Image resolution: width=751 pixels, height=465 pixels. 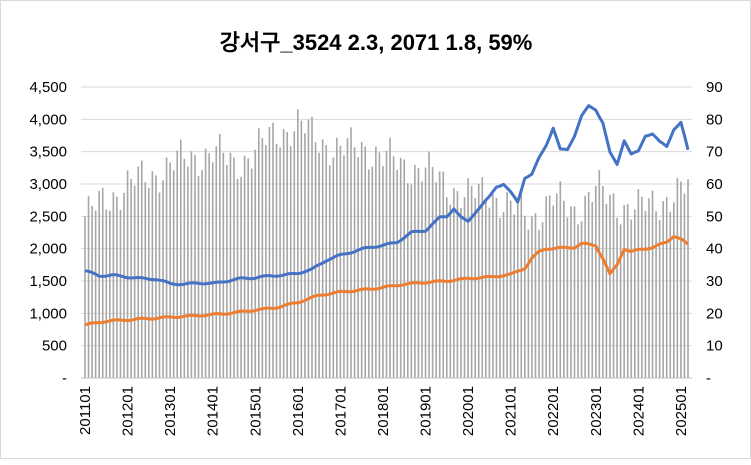 I want to click on y-right-tick-label: -, so click(x=708, y=378).